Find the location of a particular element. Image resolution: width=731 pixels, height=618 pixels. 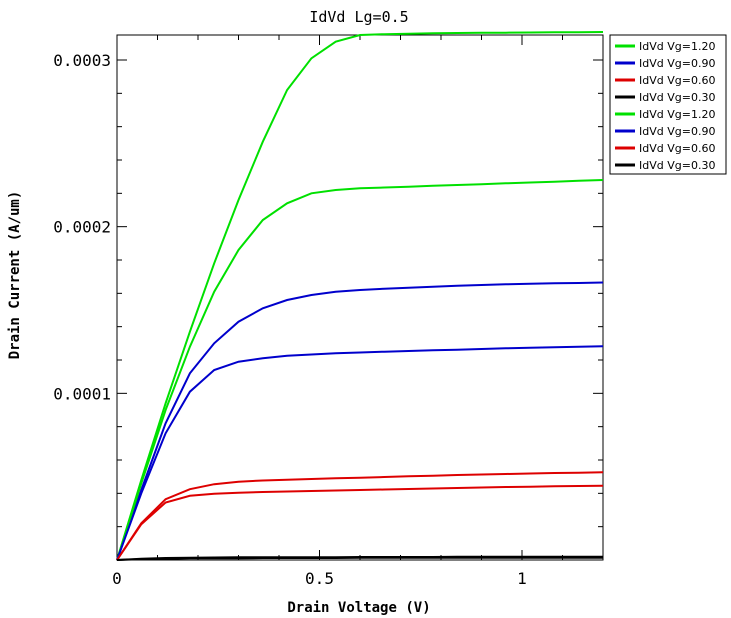

legend-box is located at coordinates (668, 104).